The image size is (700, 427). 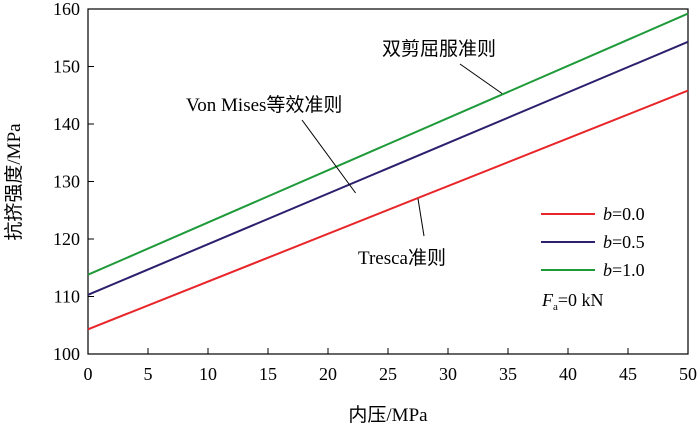 I want to click on x-tick-label: 35, so click(x=508, y=374).